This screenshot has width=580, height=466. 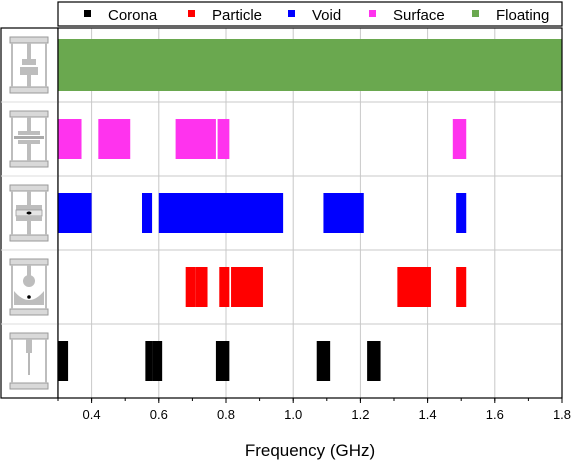 I want to click on legend-marker-surface, so click(x=372, y=13).